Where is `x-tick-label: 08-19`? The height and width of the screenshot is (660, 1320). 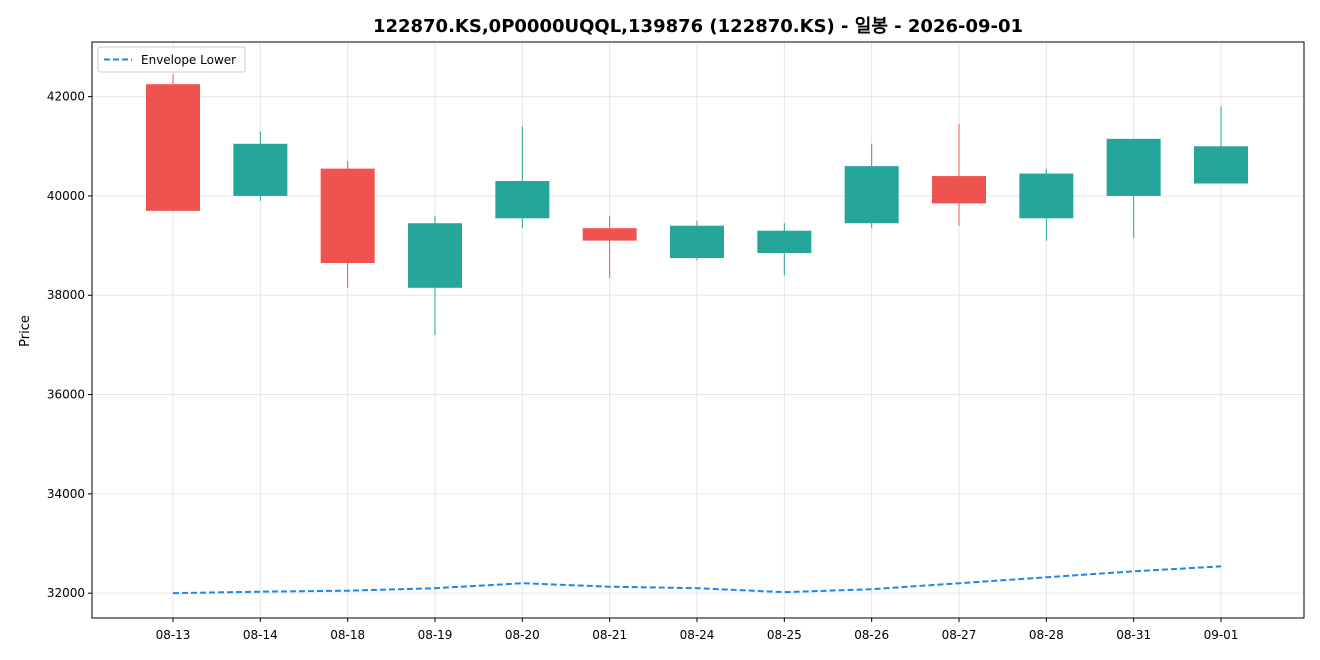
x-tick-label: 08-19 is located at coordinates (435, 635).